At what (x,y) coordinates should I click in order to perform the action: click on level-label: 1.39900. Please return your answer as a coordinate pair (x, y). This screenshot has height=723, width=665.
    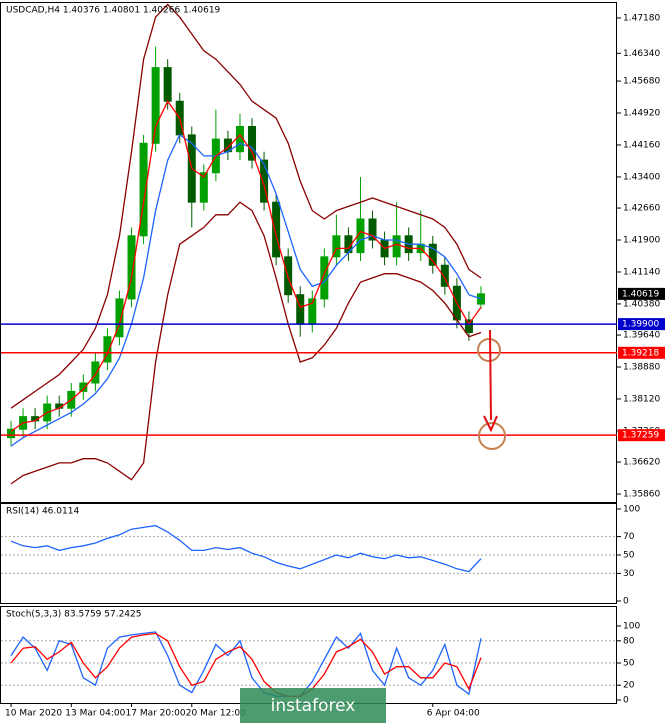
    Looking at the image, I should click on (640, 325).